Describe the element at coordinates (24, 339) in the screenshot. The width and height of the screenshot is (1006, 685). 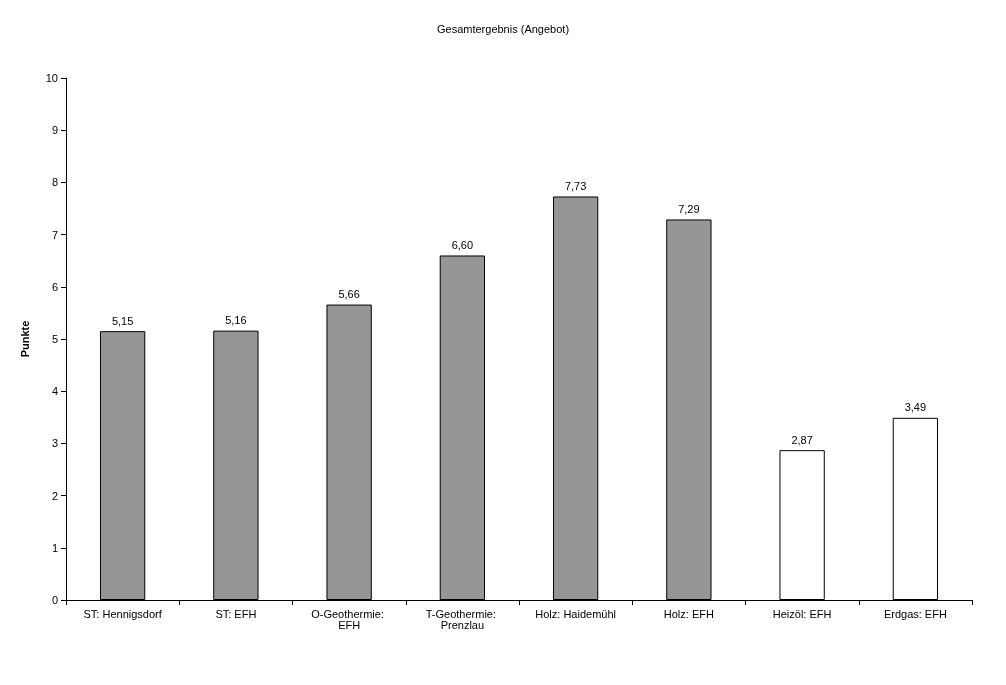
I see `y-axis-title: Punkte` at that location.